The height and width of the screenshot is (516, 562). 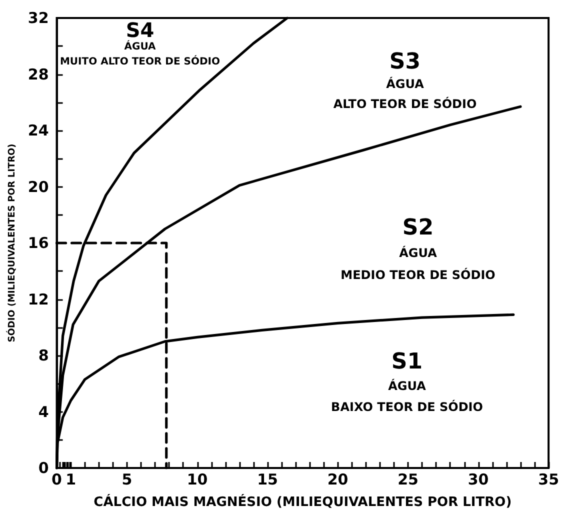 What do you see at coordinates (548, 479) in the screenshot?
I see `x-tick-label: 35` at bounding box center [548, 479].